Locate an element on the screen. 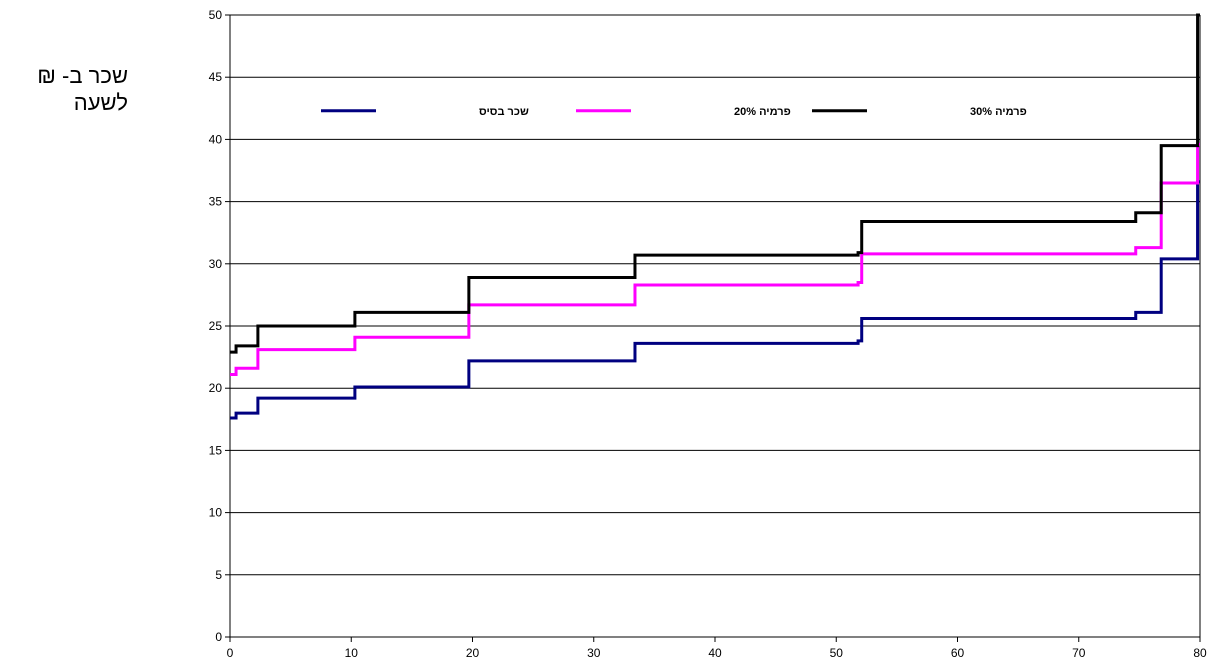 The height and width of the screenshot is (668, 1221). x-tick-label: 30 is located at coordinates (594, 653).